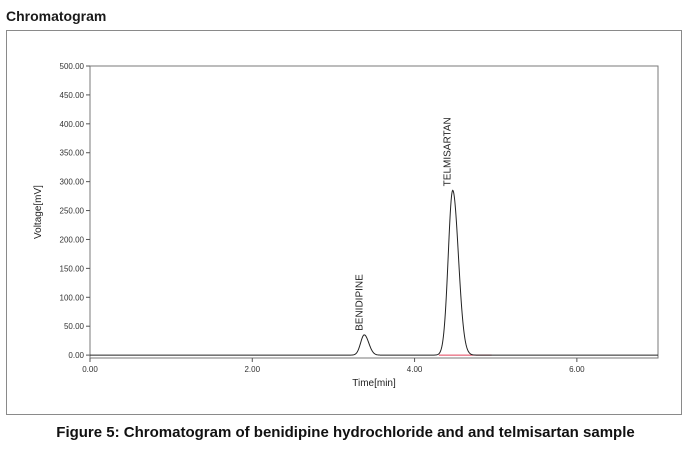 The width and height of the screenshot is (691, 455). I want to click on y-tick-label: 450.00, so click(72, 95).